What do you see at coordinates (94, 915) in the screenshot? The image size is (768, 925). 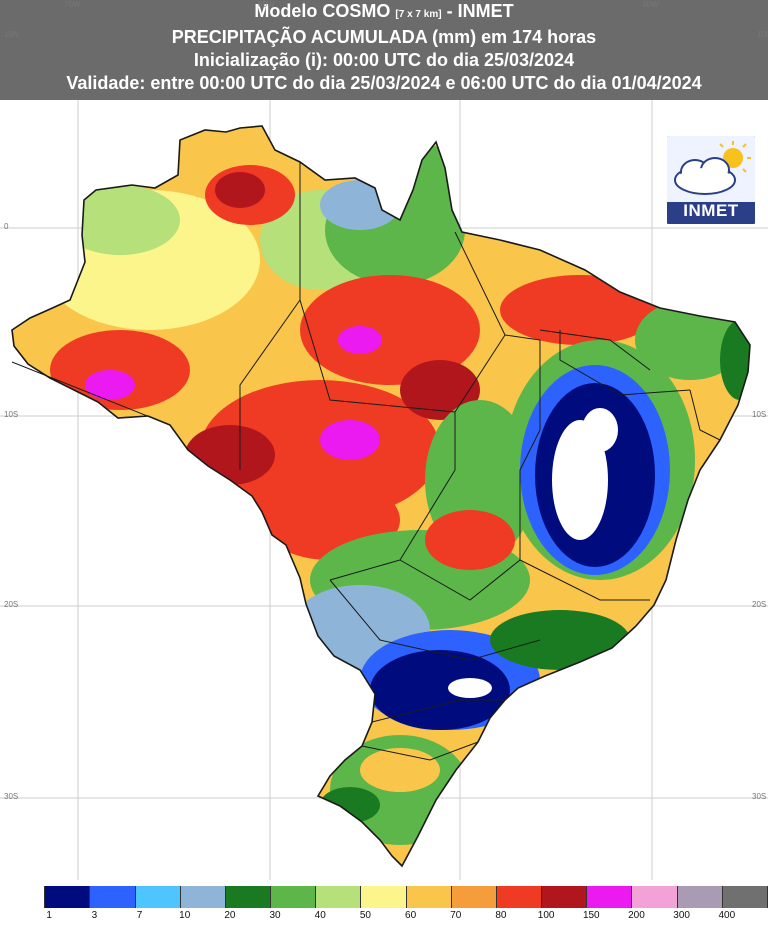 I see `legend-tick-label: 3` at bounding box center [94, 915].